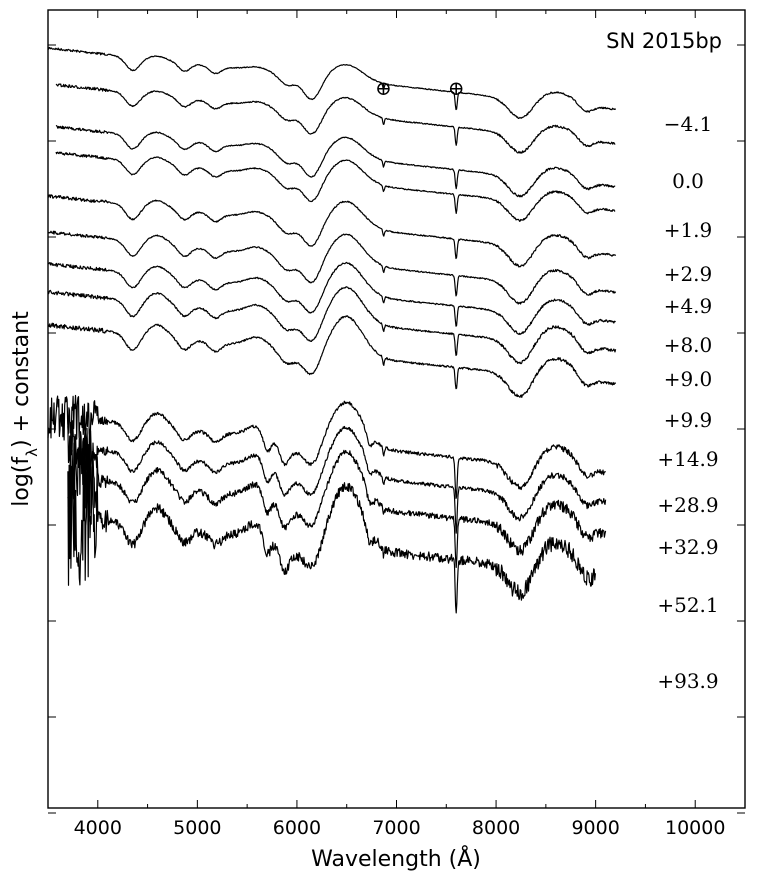  Describe the element at coordinates (396, 858) in the screenshot. I see `x-axis-label: Wavelength (Å)` at that location.